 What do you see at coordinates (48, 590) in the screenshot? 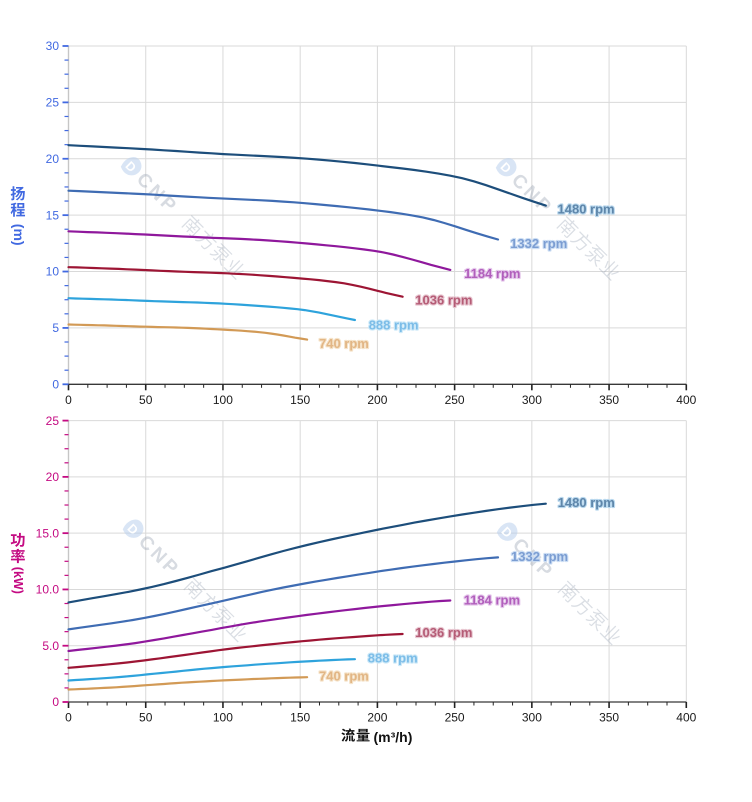
I see `svg-text: 10.0` at bounding box center [48, 590].